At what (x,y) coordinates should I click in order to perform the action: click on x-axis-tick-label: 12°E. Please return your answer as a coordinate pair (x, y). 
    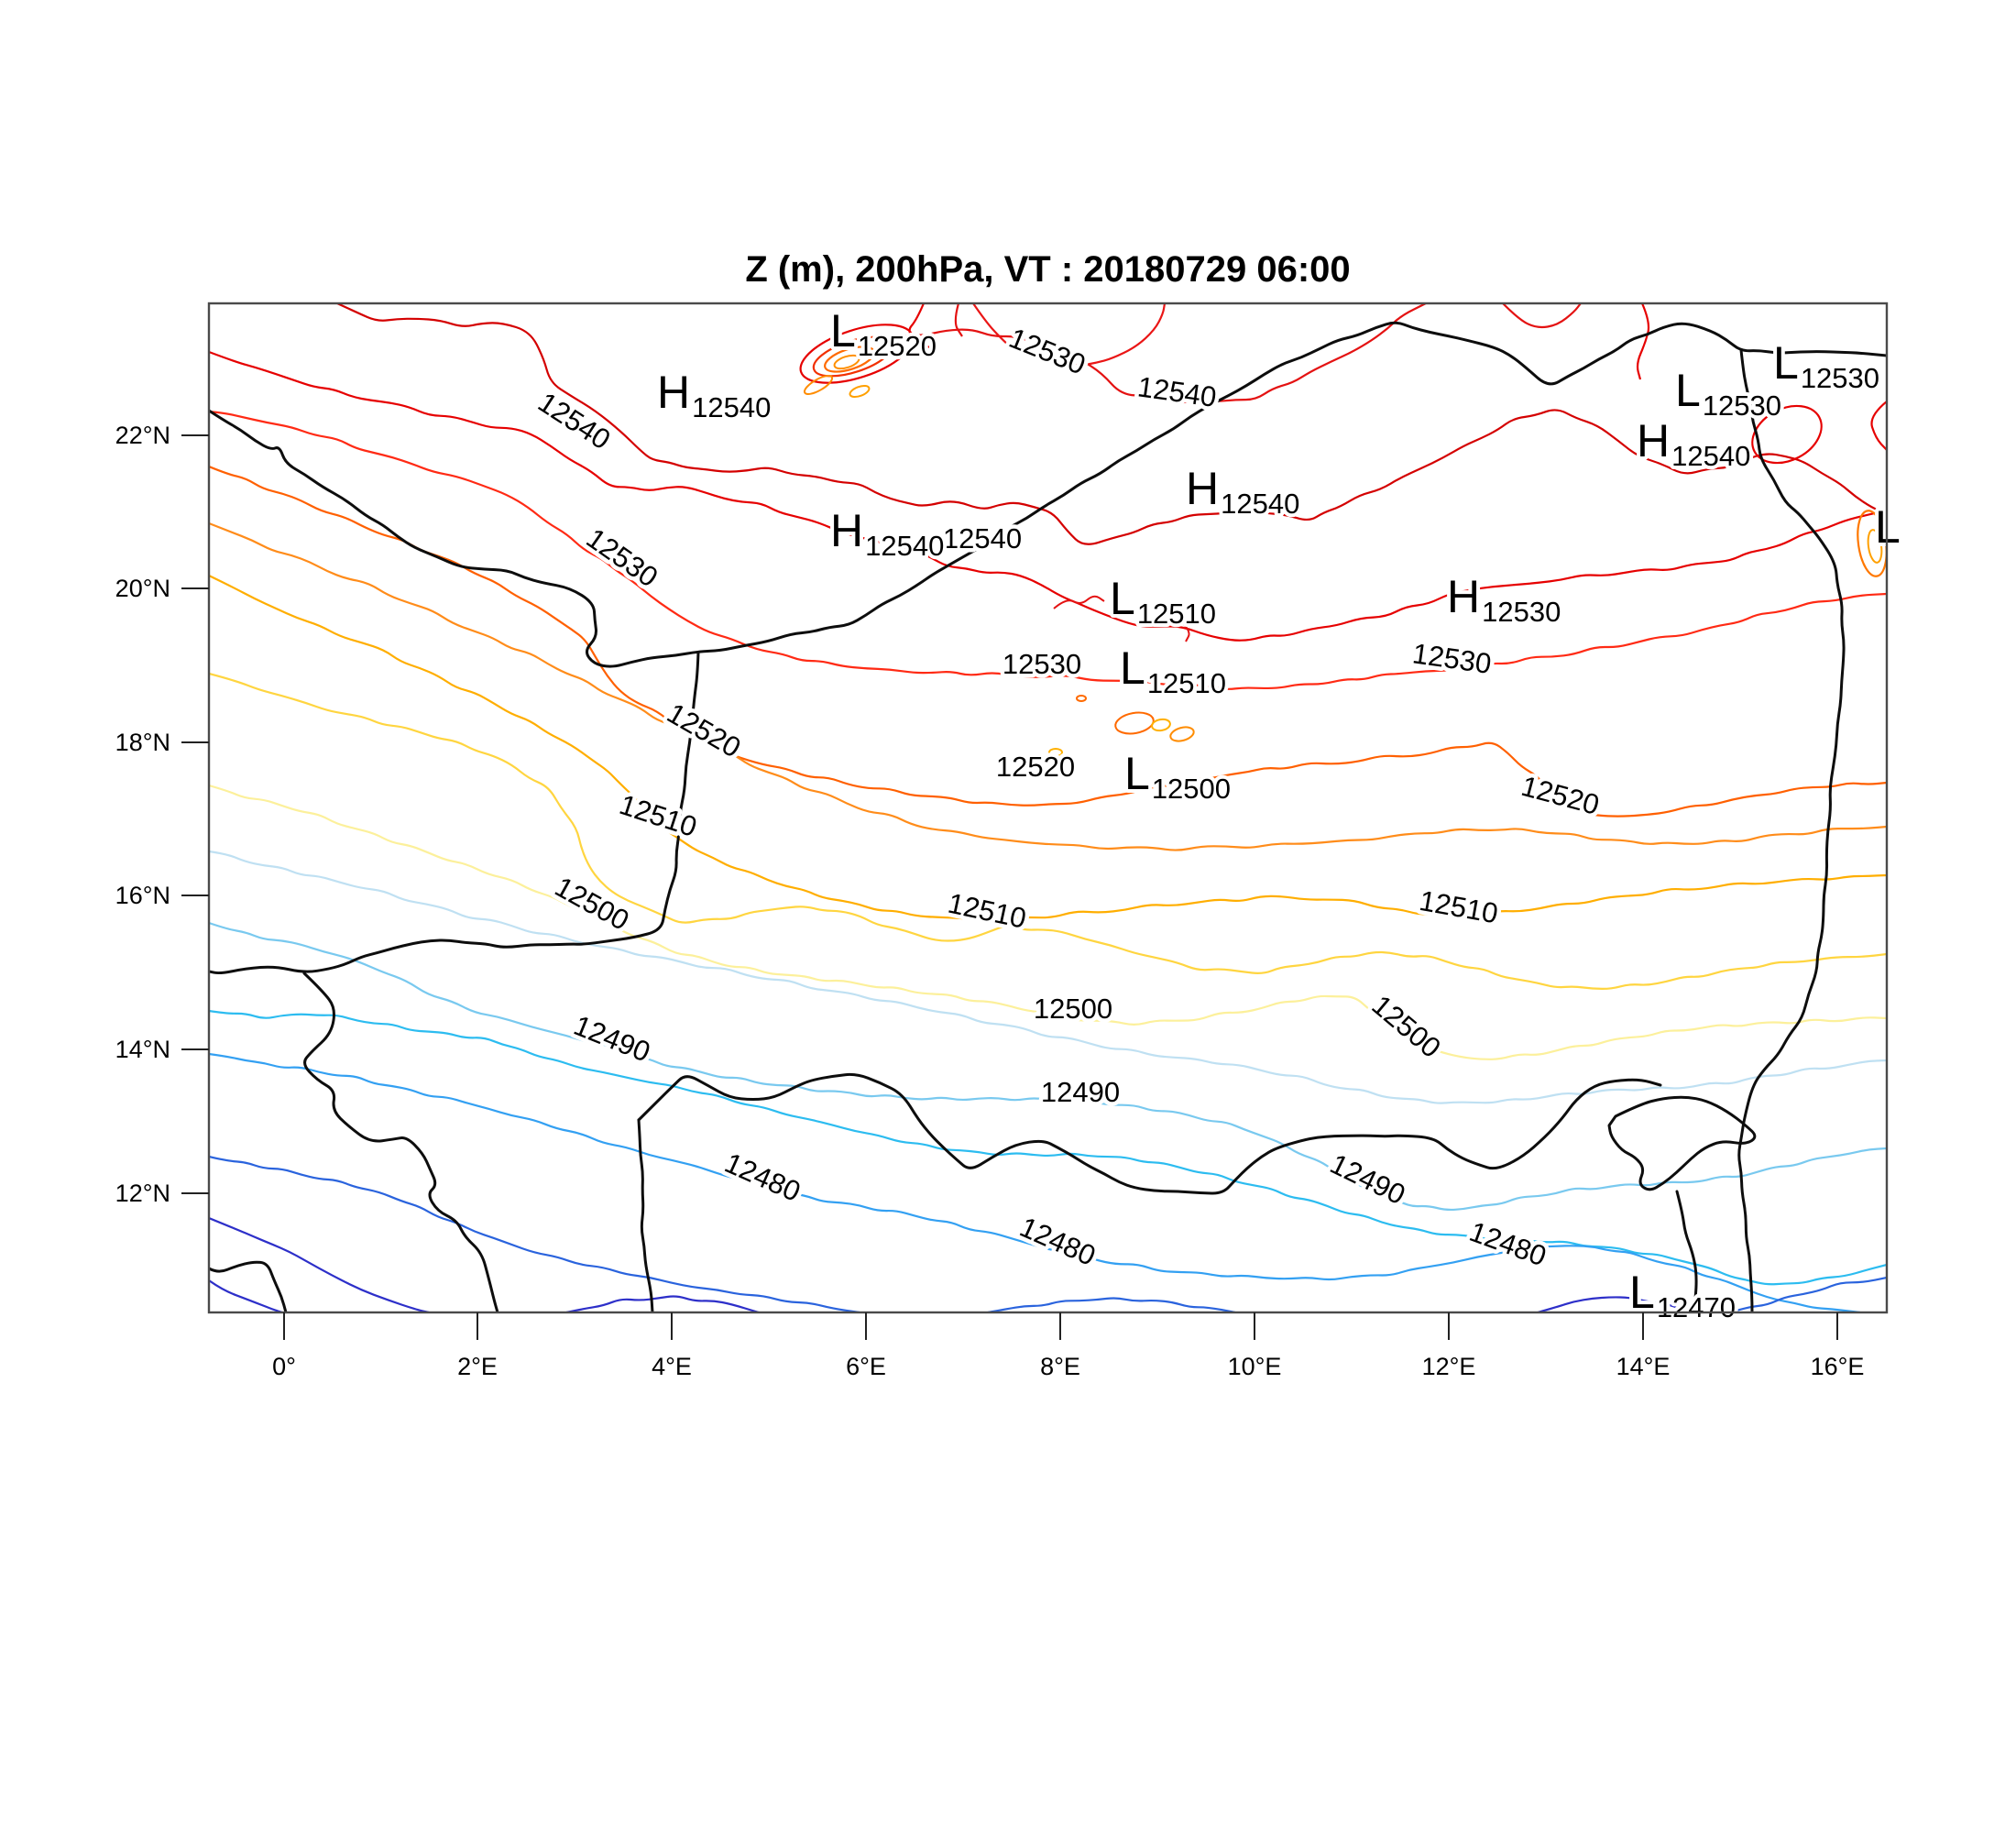
    Looking at the image, I should click on (1449, 1366).